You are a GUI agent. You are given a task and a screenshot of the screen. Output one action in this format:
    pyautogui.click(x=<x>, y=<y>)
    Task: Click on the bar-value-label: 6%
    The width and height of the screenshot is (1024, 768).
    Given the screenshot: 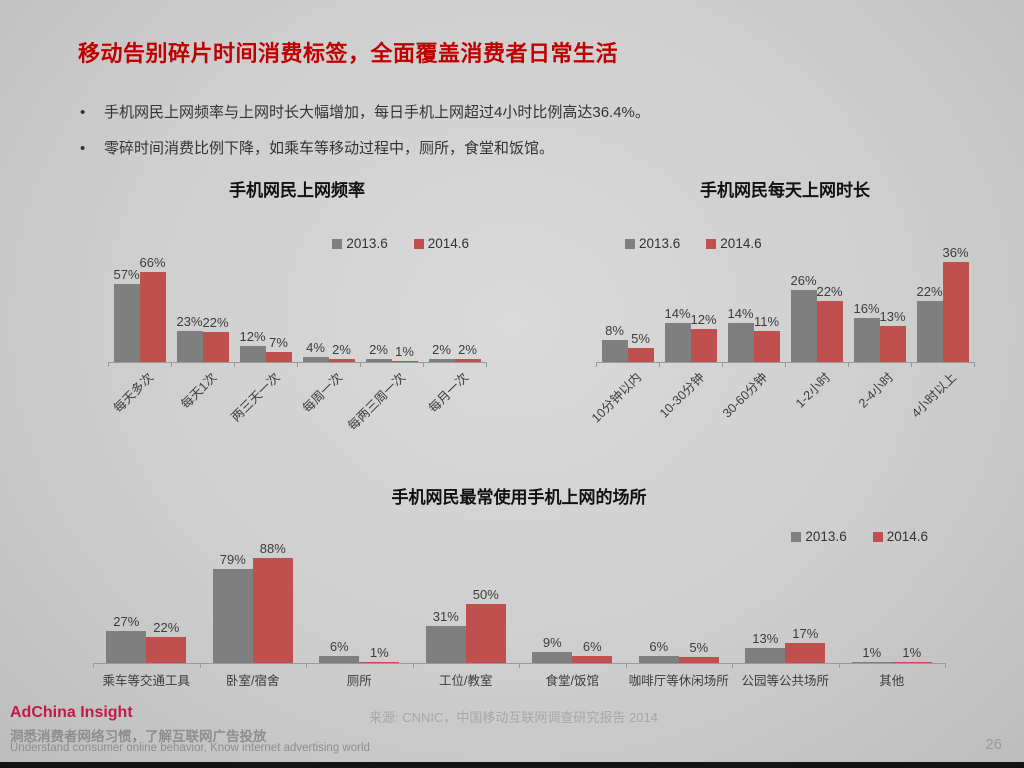 What is the action you would take?
    pyautogui.click(x=592, y=646)
    